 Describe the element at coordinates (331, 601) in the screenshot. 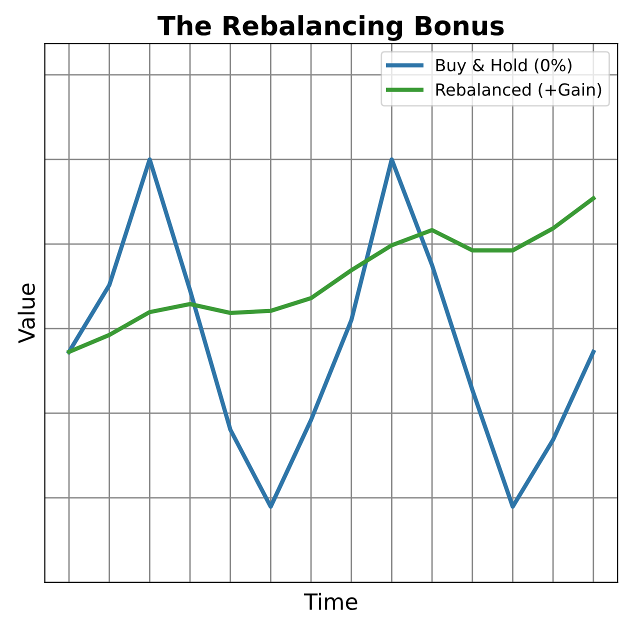

I see `x-axis-title: Time` at that location.